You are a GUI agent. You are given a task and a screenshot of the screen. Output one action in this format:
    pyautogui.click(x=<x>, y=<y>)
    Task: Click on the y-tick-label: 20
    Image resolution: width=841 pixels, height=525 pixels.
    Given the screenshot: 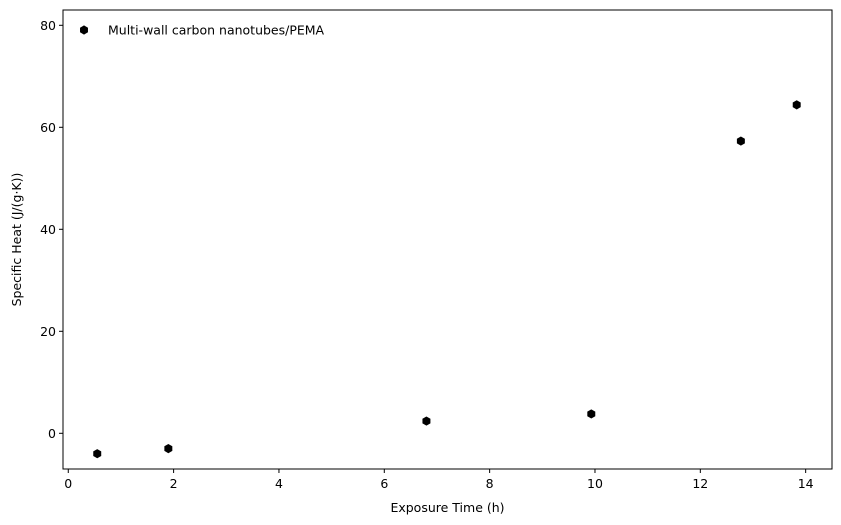 What is the action you would take?
    pyautogui.click(x=48, y=331)
    